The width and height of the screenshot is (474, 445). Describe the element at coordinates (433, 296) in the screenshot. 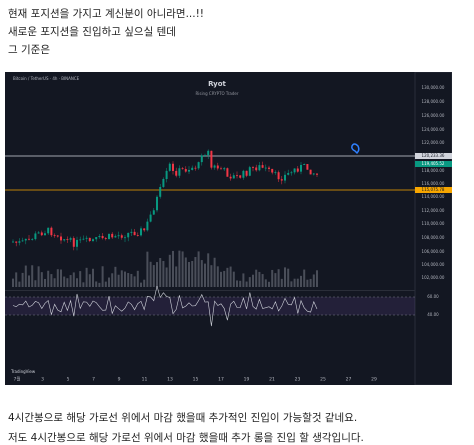

I see `rsi-label: 60.00` at that location.